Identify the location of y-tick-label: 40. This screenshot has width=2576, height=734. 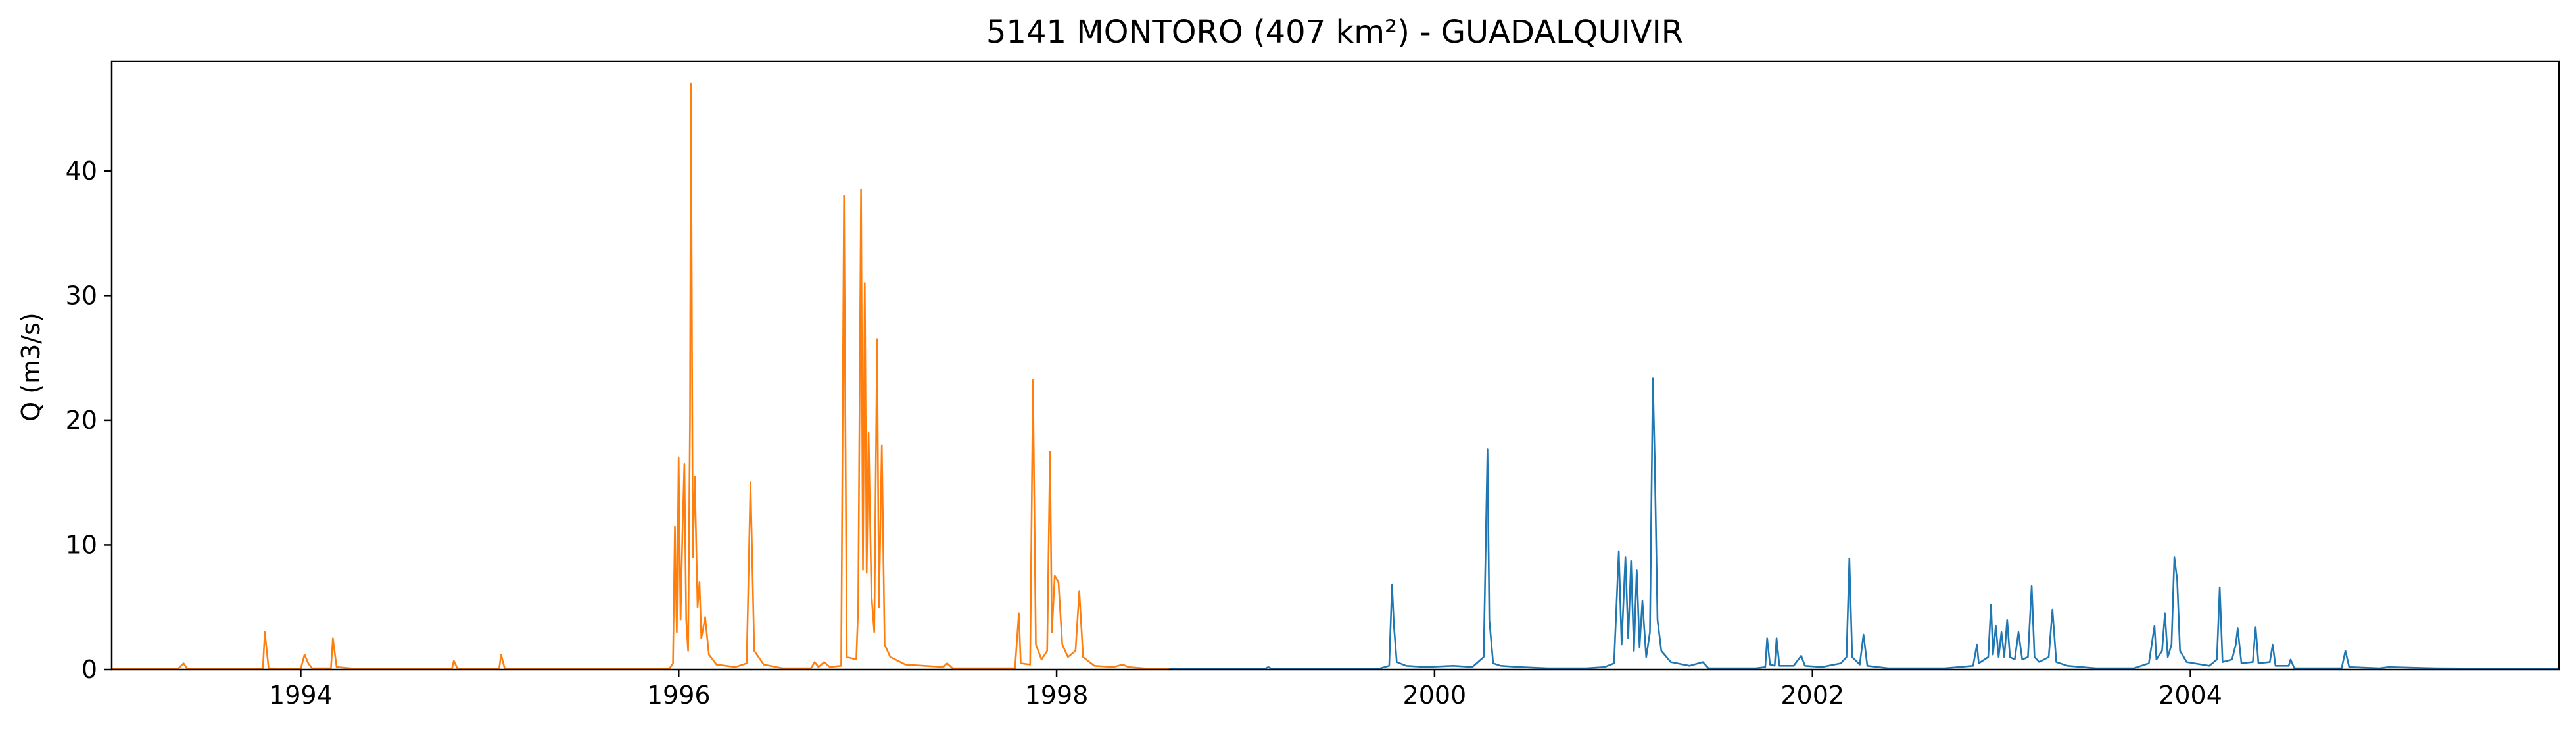
(81, 171).